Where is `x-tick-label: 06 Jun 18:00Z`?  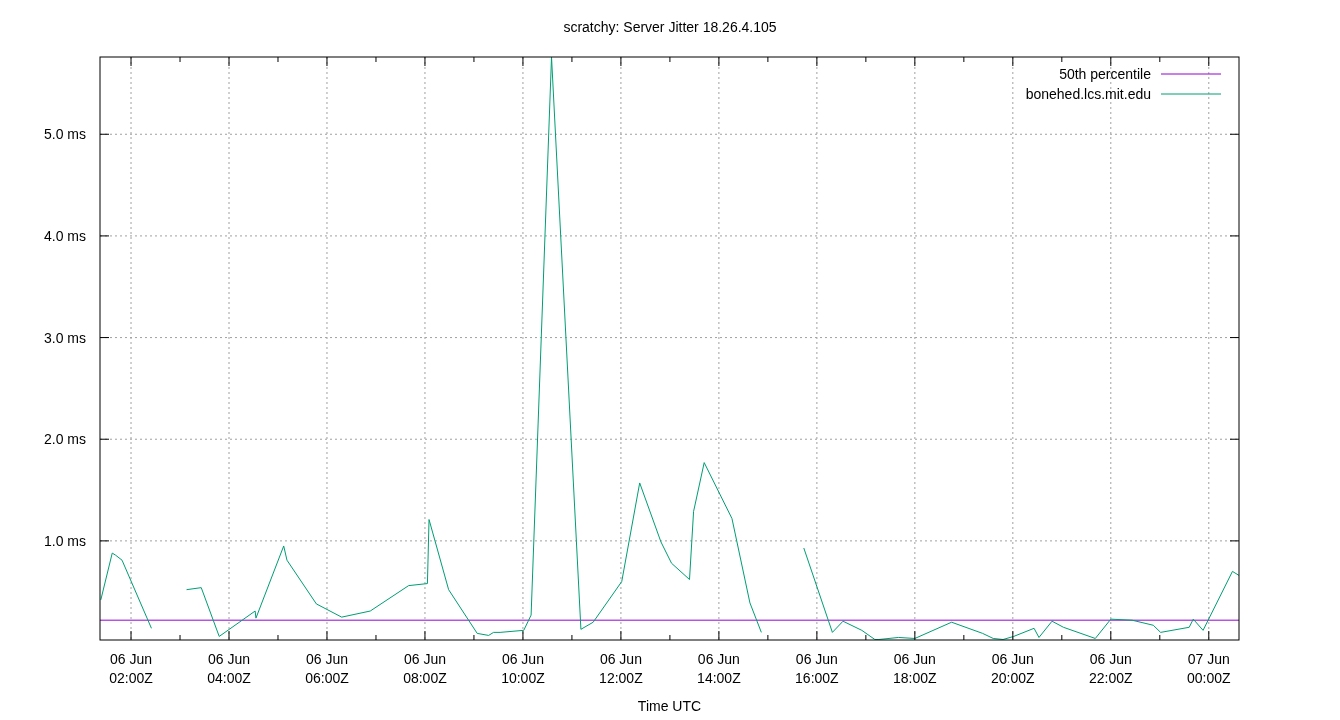
x-tick-label: 06 Jun 18:00Z is located at coordinates (915, 668).